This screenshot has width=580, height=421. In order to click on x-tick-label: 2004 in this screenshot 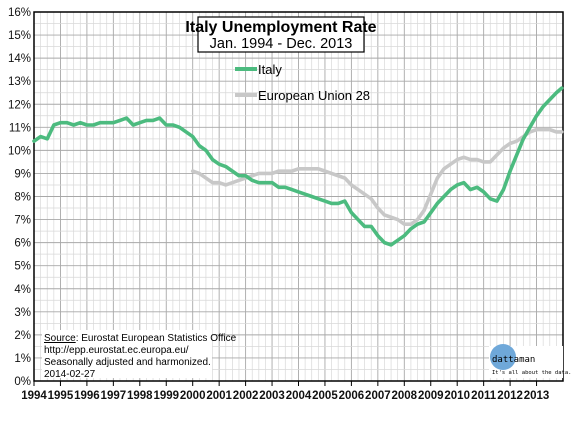, I will do `click(299, 396)`.